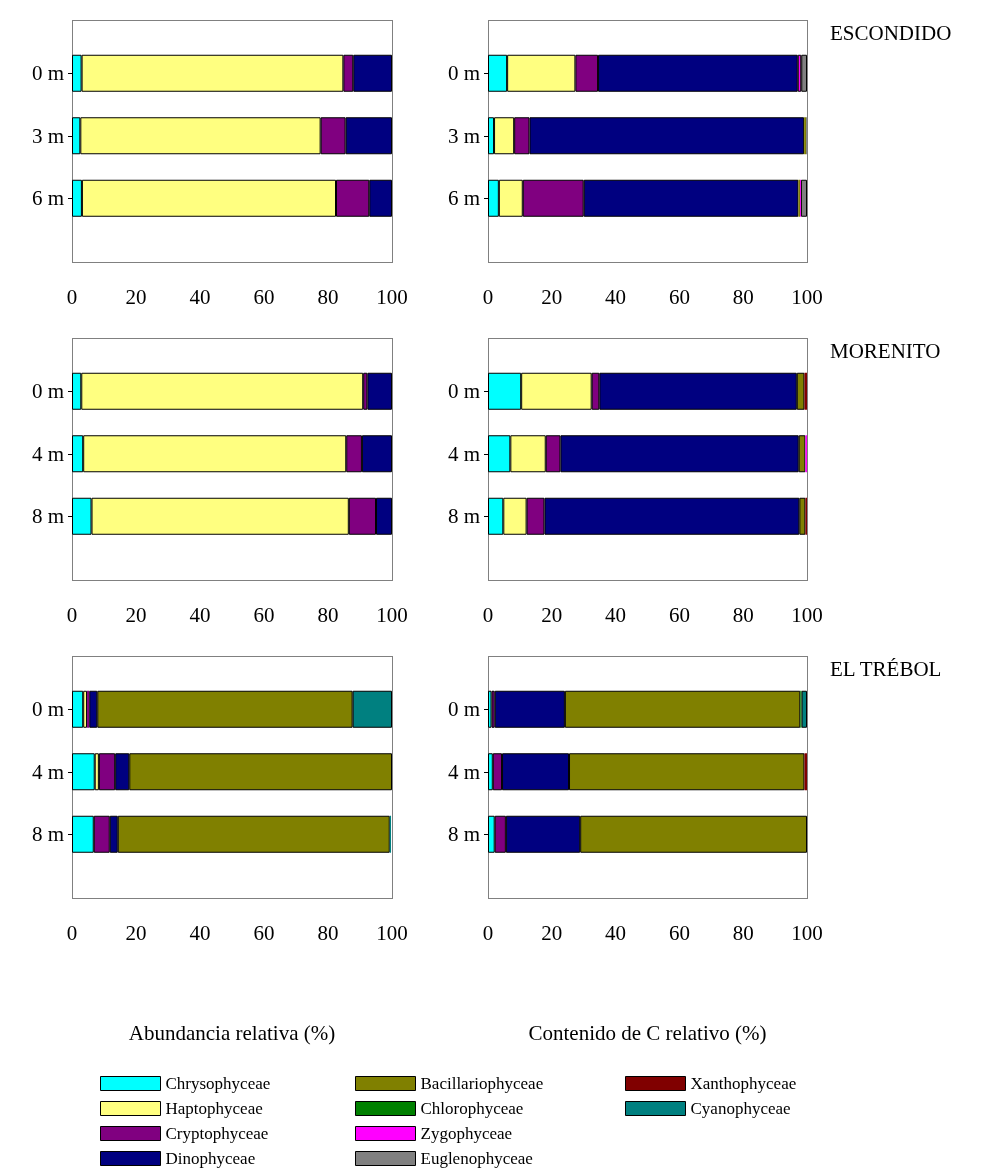 The height and width of the screenshot is (1169, 988). I want to click on text: EL TRÉBOL, so click(886, 668).